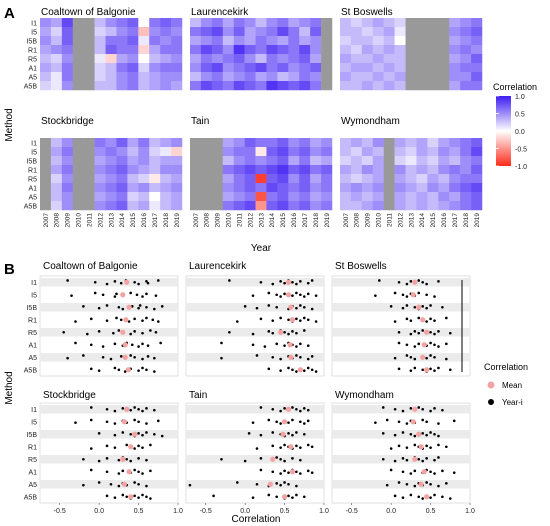 Image resolution: width=550 pixels, height=526 pixels. Describe the element at coordinates (403, 452) in the screenshot. I see `dotplot-facet-wymondham: Wymondham -0.5 0.0 0.5 1.0` at that location.